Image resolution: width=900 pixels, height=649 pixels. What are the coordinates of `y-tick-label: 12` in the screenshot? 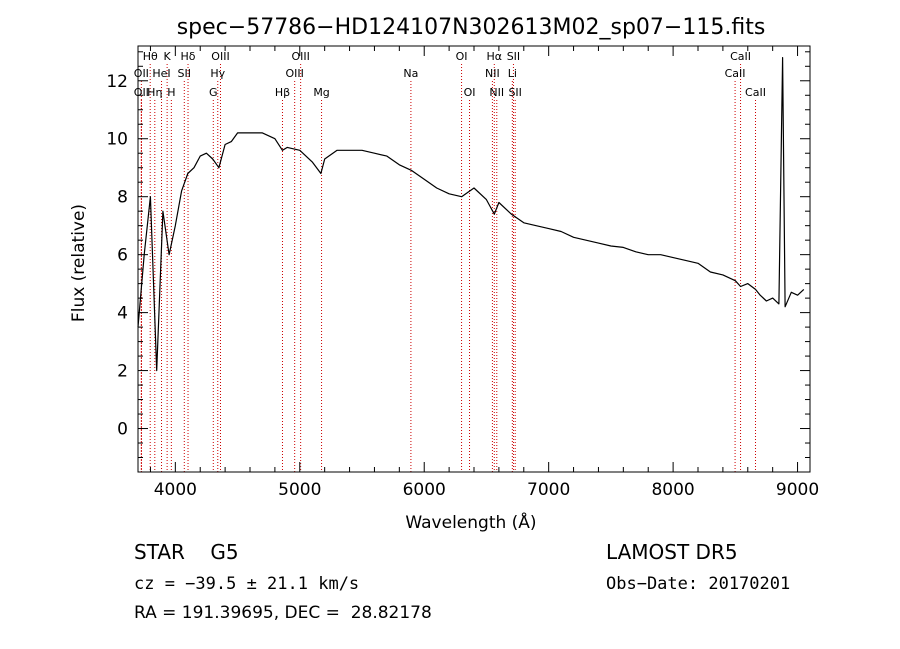 It's located at (117, 82).